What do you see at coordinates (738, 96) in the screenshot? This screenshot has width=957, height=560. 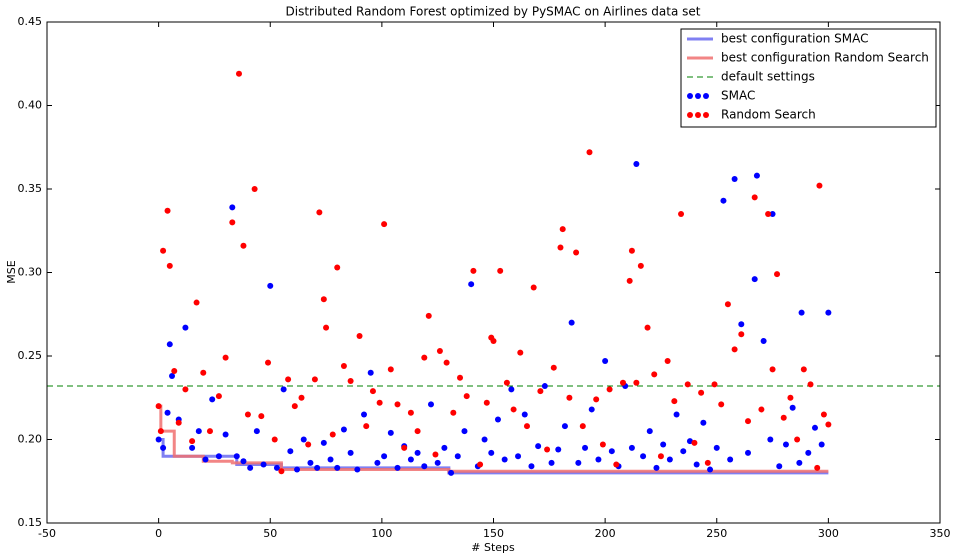 I see `legend-label: SMAC` at bounding box center [738, 96].